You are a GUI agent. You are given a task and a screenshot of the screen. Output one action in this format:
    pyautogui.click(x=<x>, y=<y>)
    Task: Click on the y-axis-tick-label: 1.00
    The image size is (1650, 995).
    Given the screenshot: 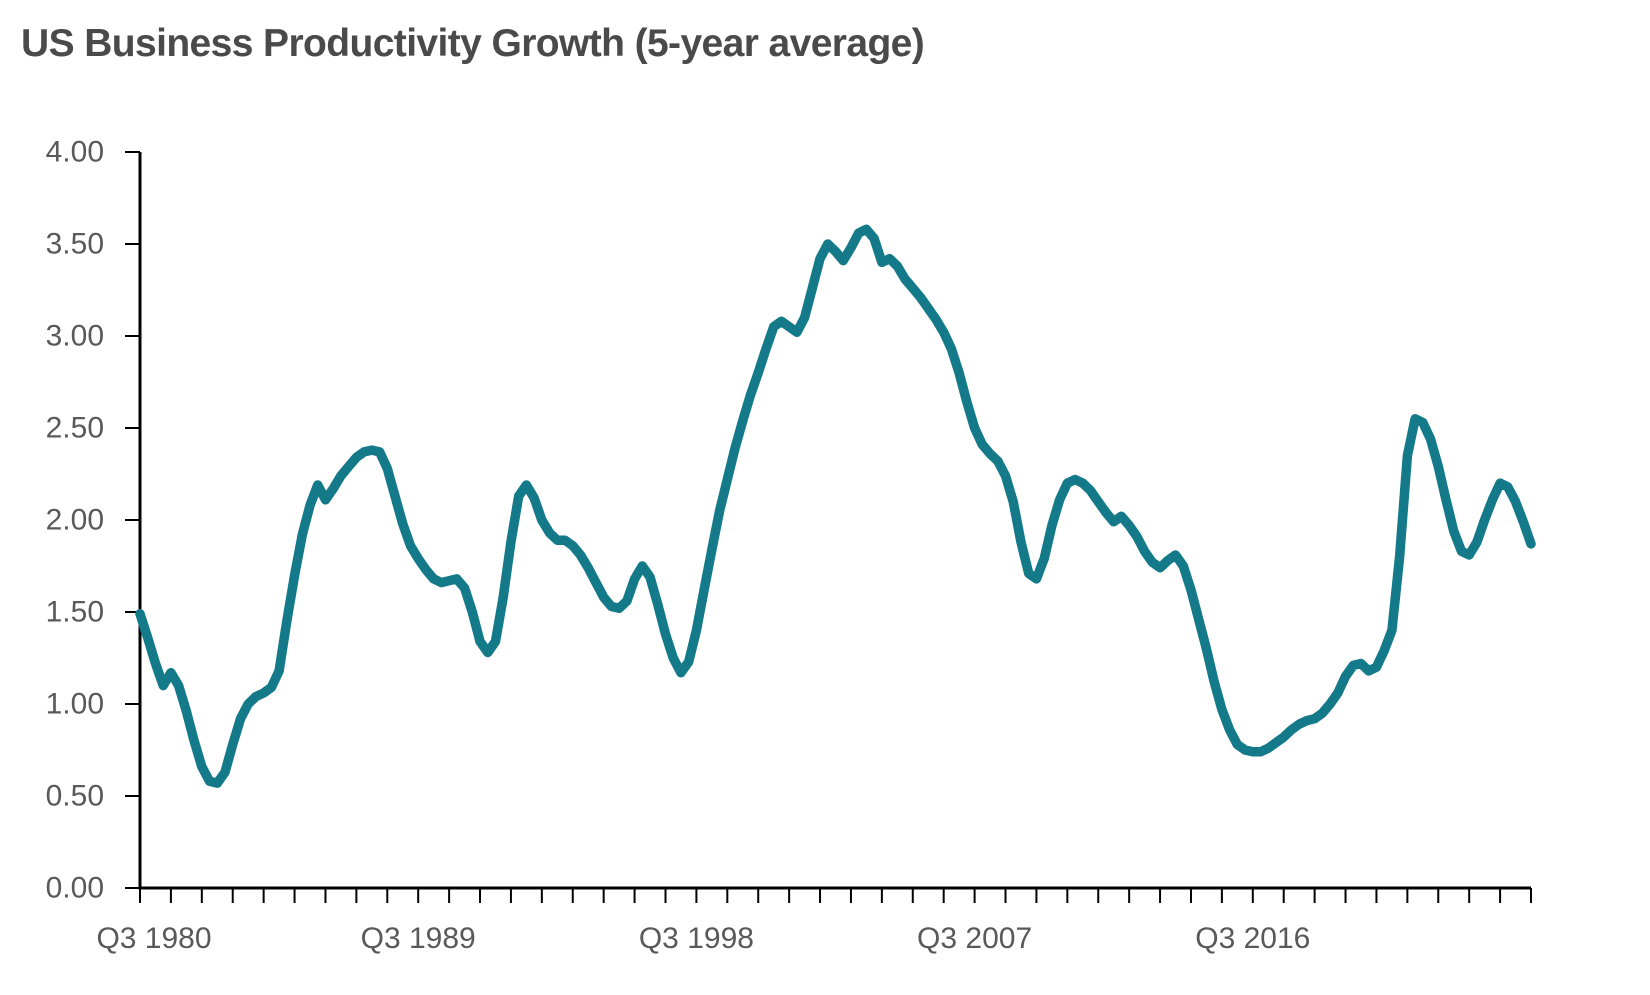 What is the action you would take?
    pyautogui.click(x=75, y=704)
    